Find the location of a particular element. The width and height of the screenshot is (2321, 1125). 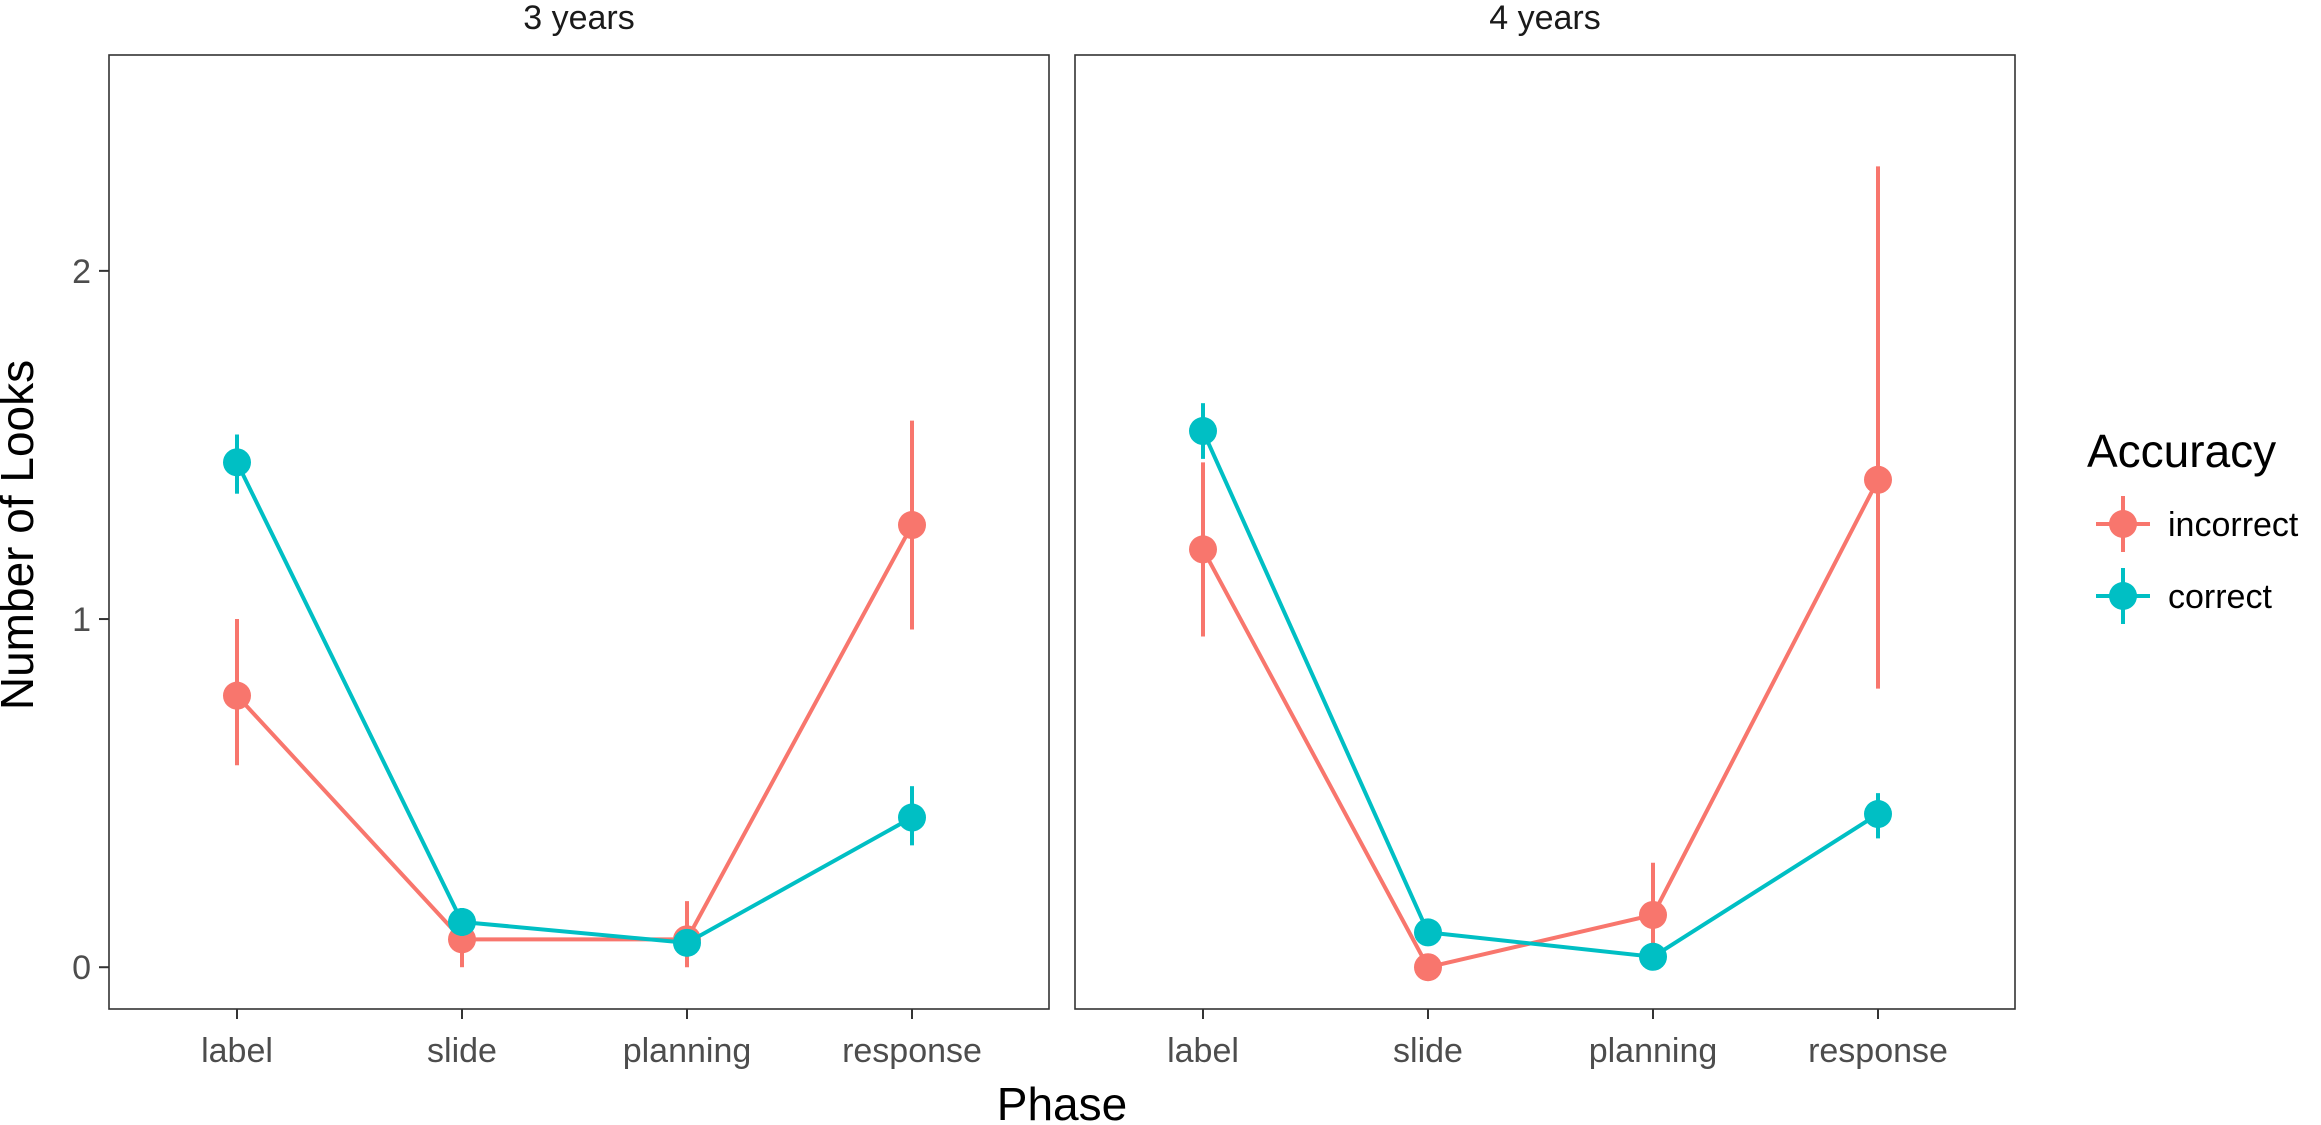

y-axis-title: Number of Looks is located at coordinates (21, 535).